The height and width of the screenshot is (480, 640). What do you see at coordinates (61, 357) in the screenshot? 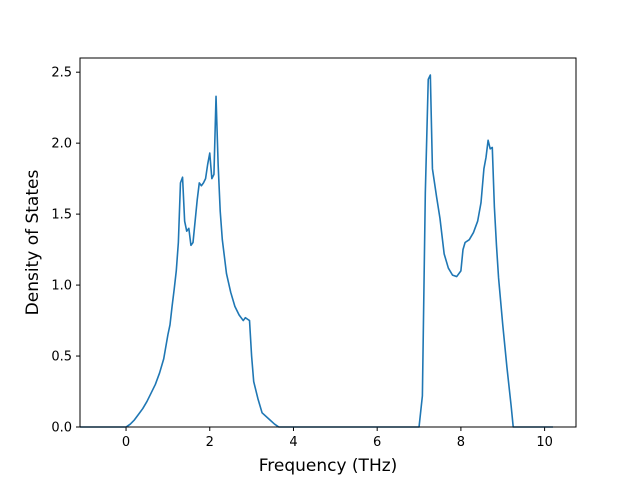
I see `y-tick-label: 0.5` at bounding box center [61, 357].